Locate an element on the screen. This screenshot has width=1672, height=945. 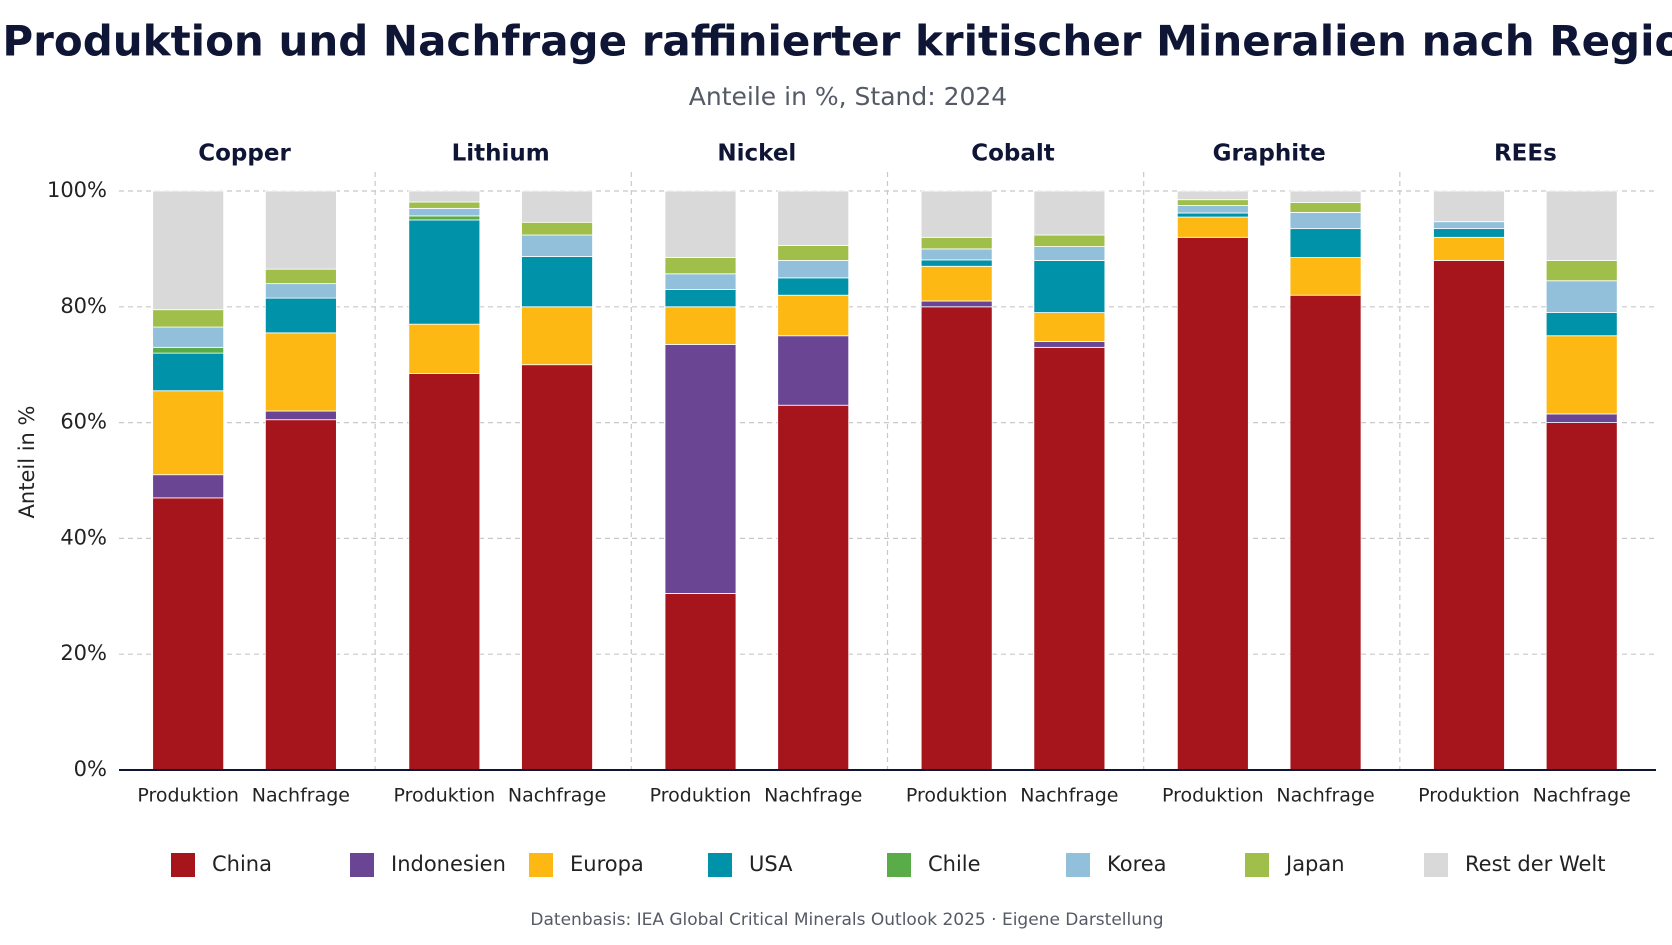
group-title: REEs is located at coordinates (1525, 154).